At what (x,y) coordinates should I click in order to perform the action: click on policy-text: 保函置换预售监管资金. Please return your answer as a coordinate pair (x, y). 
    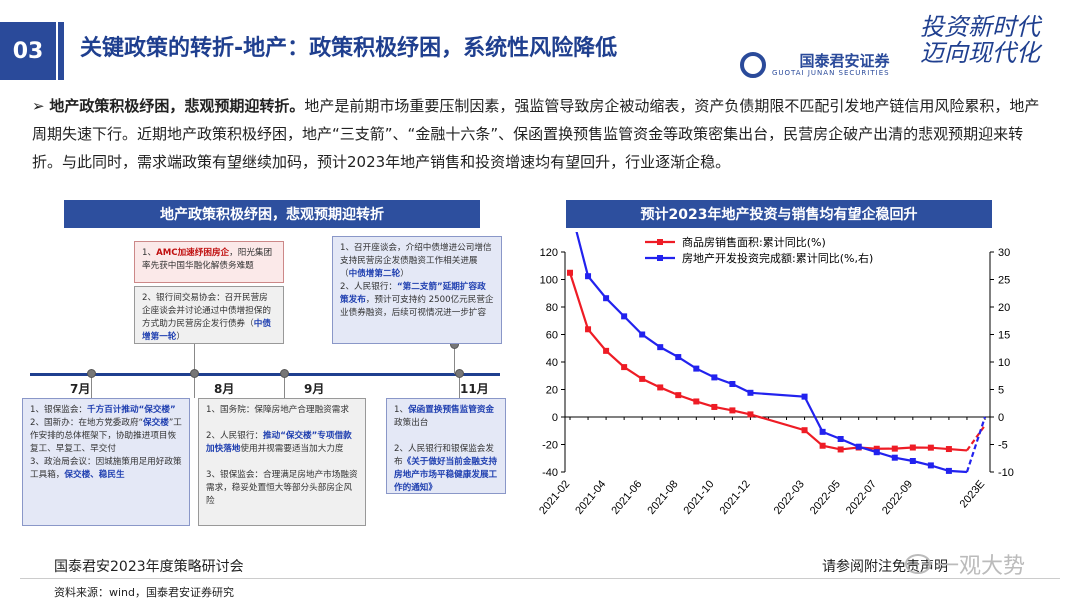
    Looking at the image, I should click on (451, 410).